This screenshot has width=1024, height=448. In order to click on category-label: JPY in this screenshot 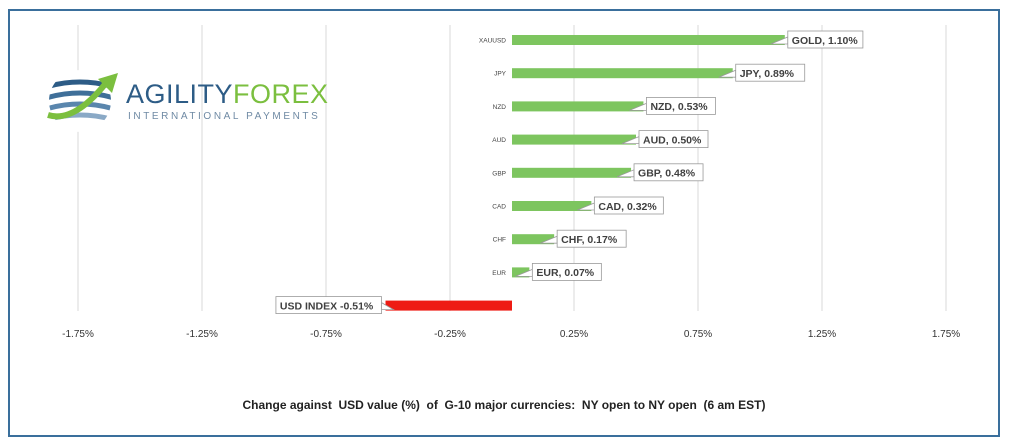, I will do `click(500, 74)`.